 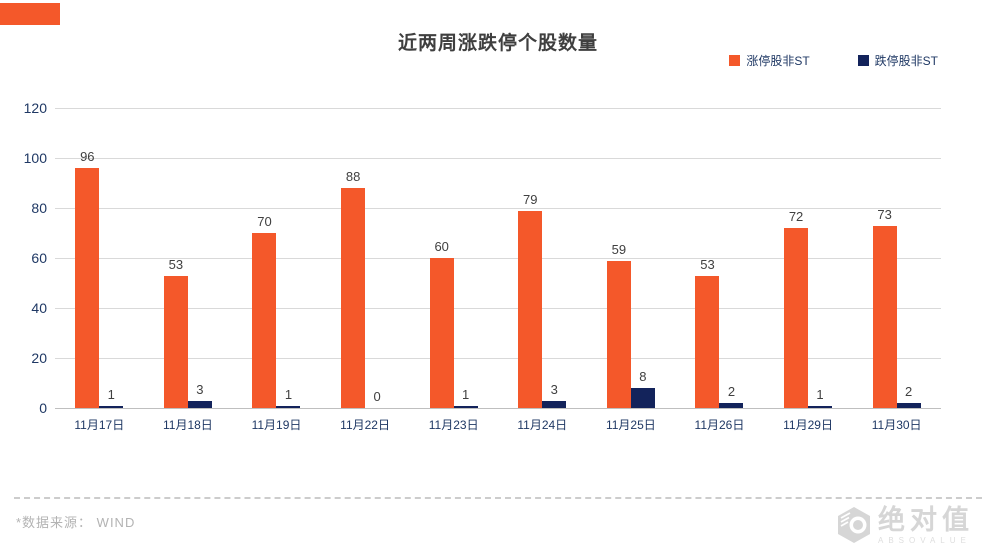 I want to click on value-label: 0, so click(x=377, y=396).